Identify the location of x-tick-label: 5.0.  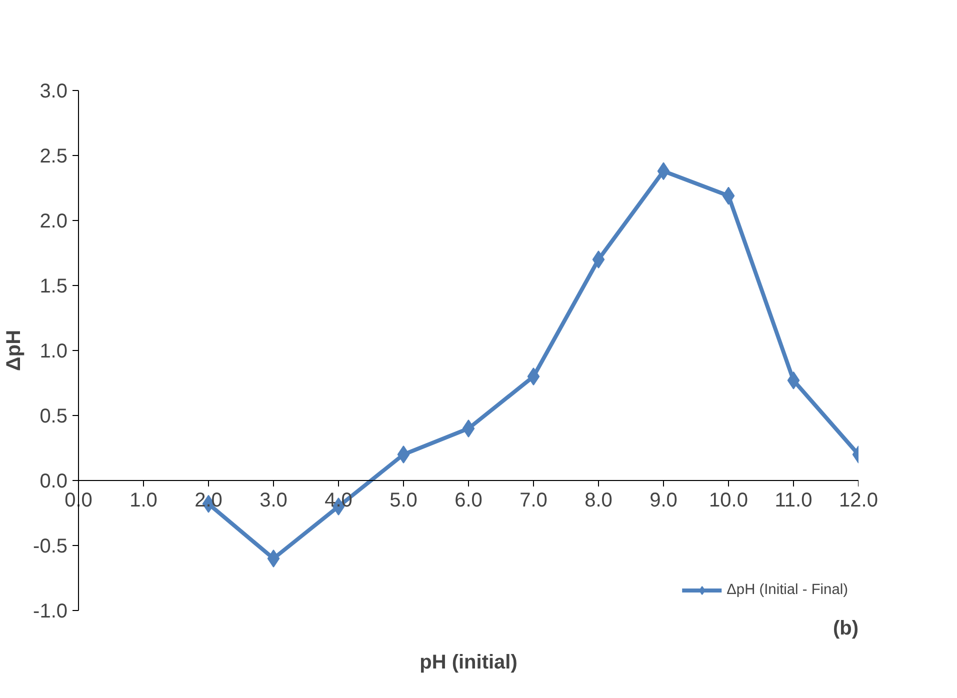
(404, 501).